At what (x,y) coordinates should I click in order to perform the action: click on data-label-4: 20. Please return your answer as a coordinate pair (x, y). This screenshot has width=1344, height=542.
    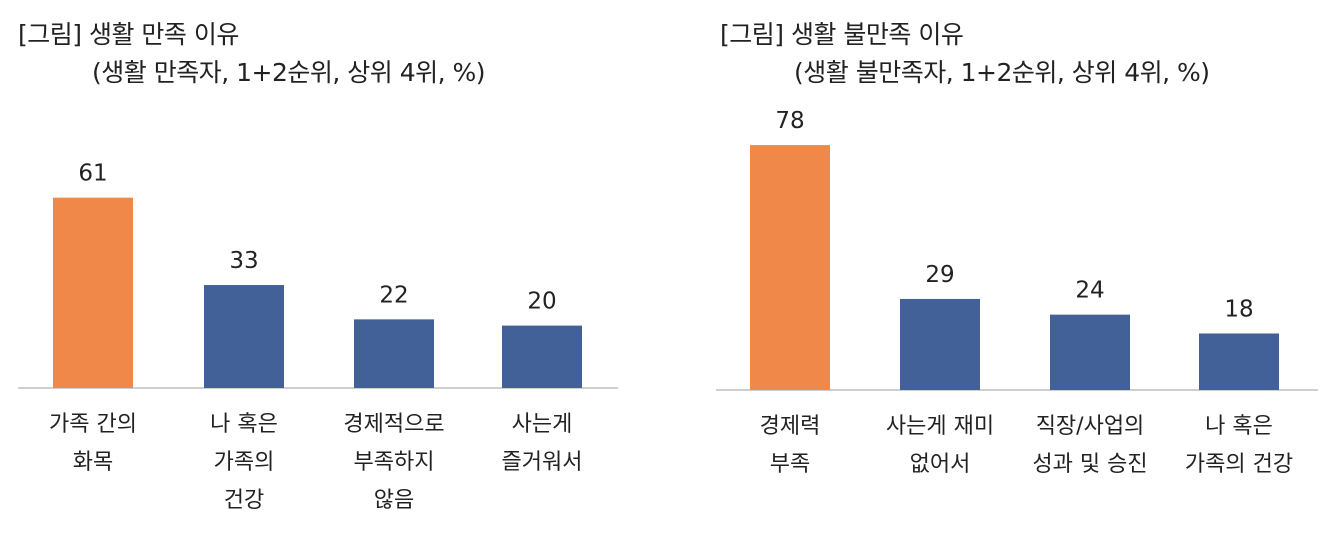
    Looking at the image, I should click on (541, 302).